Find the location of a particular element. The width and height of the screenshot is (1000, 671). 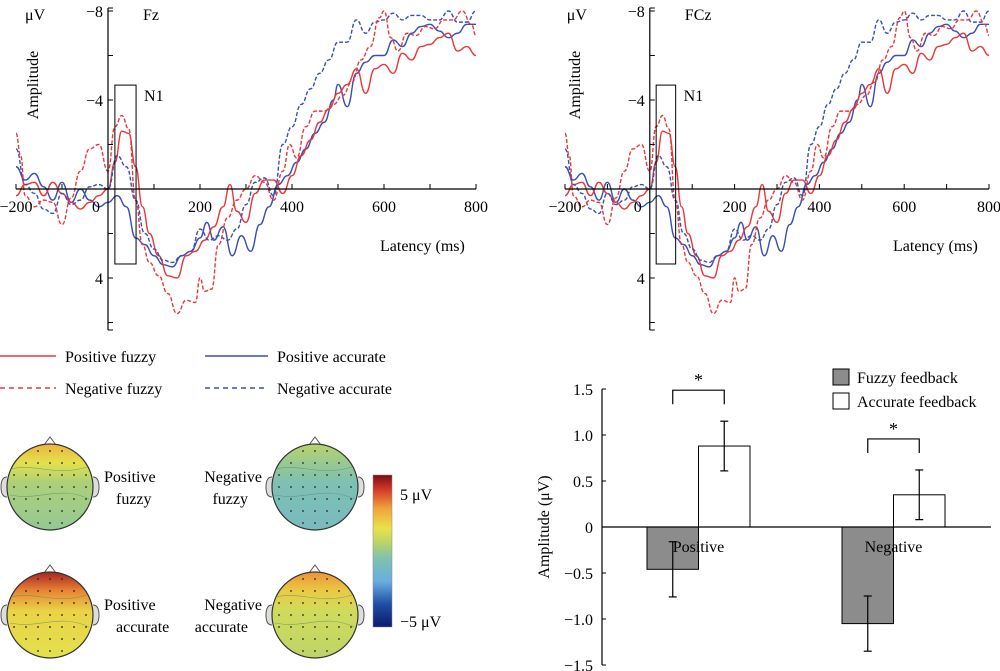

topomap-label: fuzzy is located at coordinates (134, 499).